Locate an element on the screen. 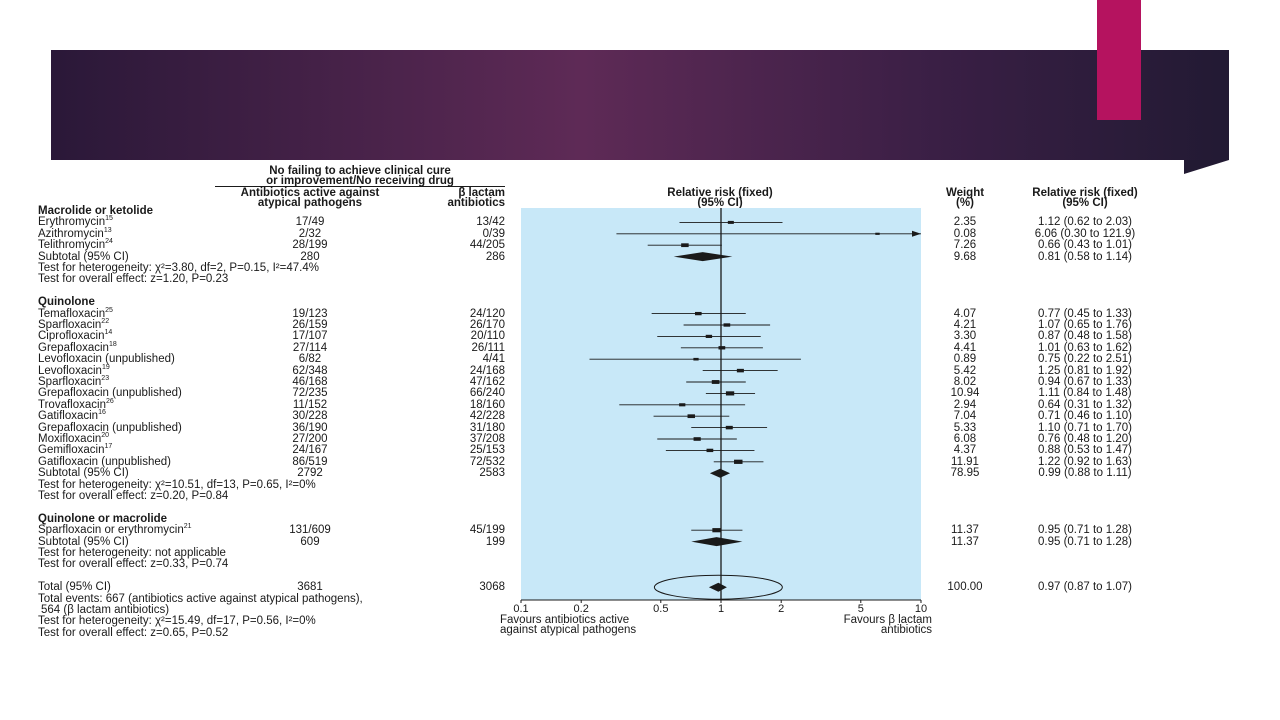  study-name: Gatifloxacin (unpublished) is located at coordinates (104, 462).